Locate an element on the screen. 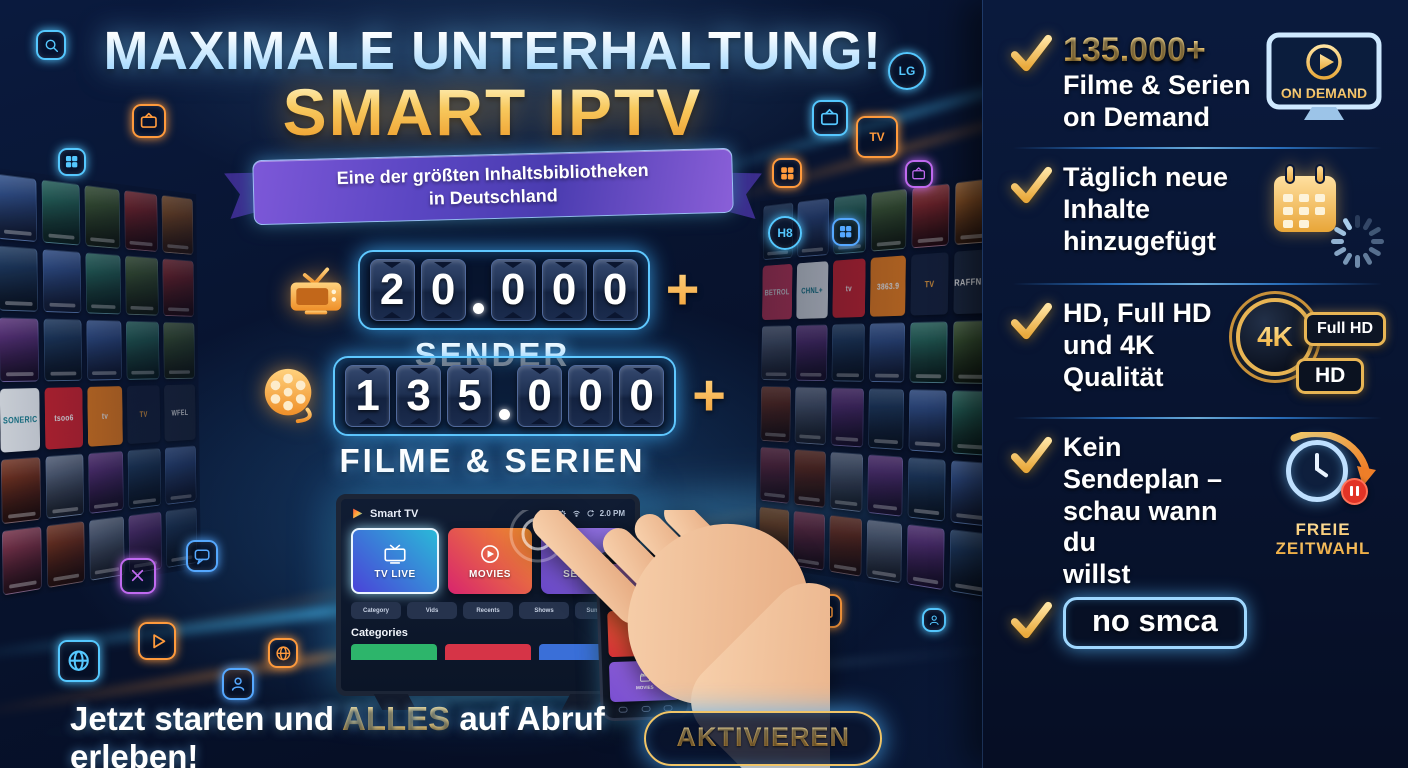  calendar-icon is located at coordinates (1305, 197).